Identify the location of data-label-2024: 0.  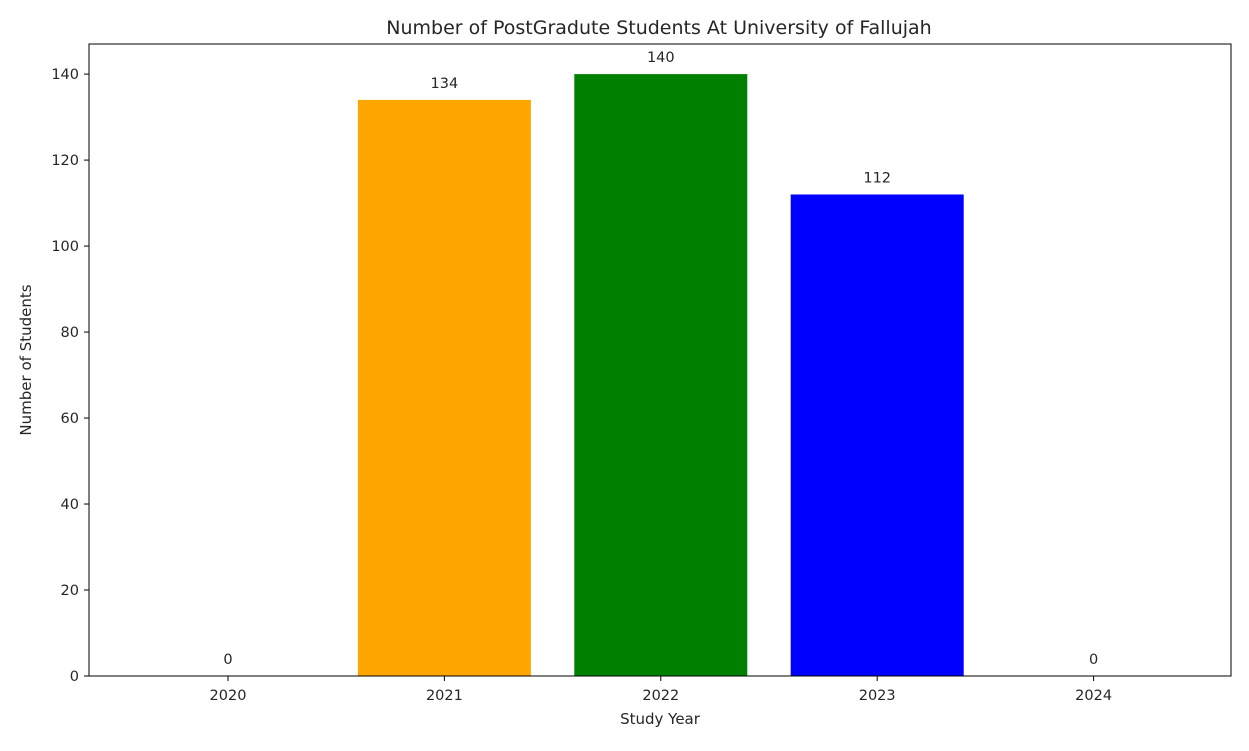
(1093, 660).